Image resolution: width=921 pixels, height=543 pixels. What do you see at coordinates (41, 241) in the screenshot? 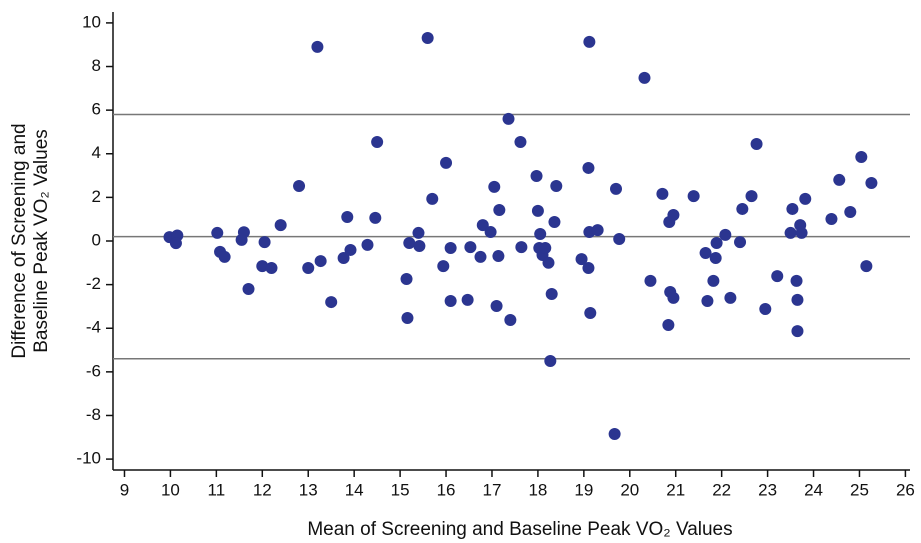
I see `y-axis-title: Baseline Peak VO₂ Values` at bounding box center [41, 241].